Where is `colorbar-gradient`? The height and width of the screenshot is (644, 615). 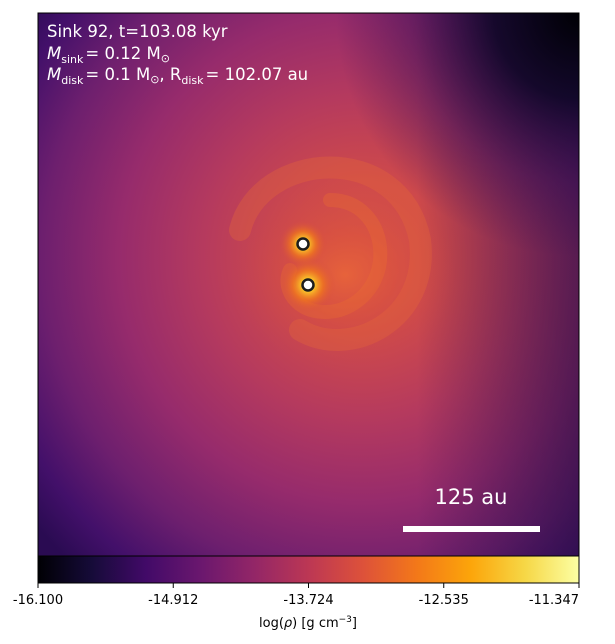
colorbar-gradient is located at coordinates (308, 569).